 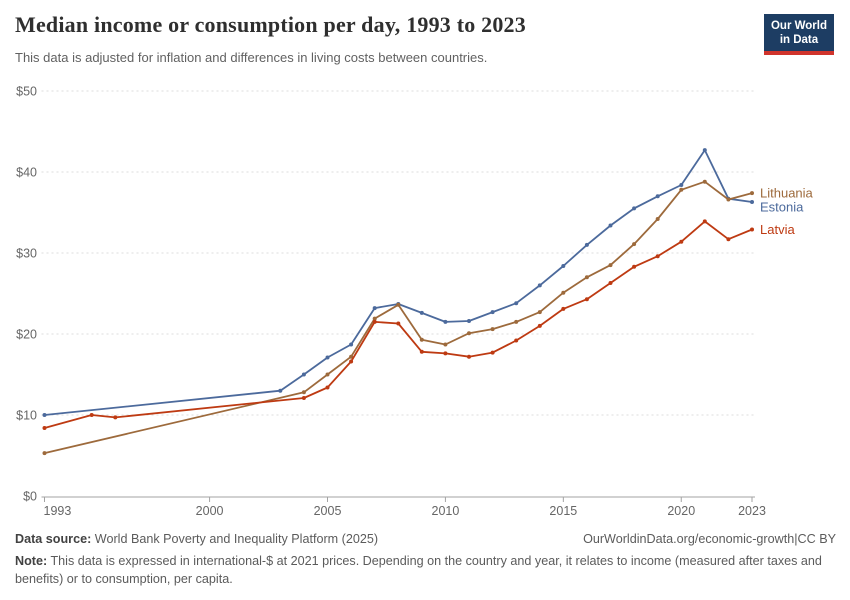 What do you see at coordinates (30, 497) in the screenshot?
I see `y-tick-label: $0` at bounding box center [30, 497].